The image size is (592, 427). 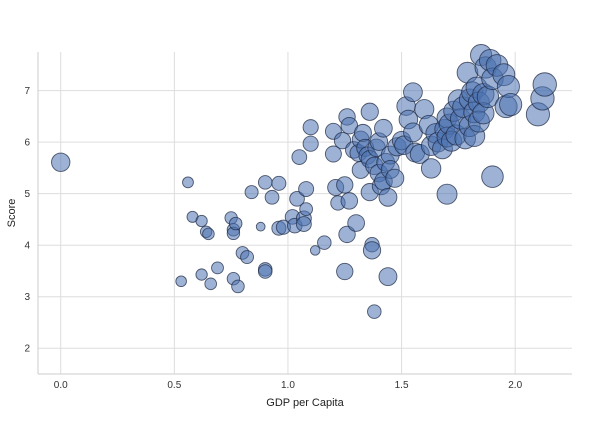 What do you see at coordinates (27, 246) in the screenshot?
I see `y-tick-label: 4` at bounding box center [27, 246].